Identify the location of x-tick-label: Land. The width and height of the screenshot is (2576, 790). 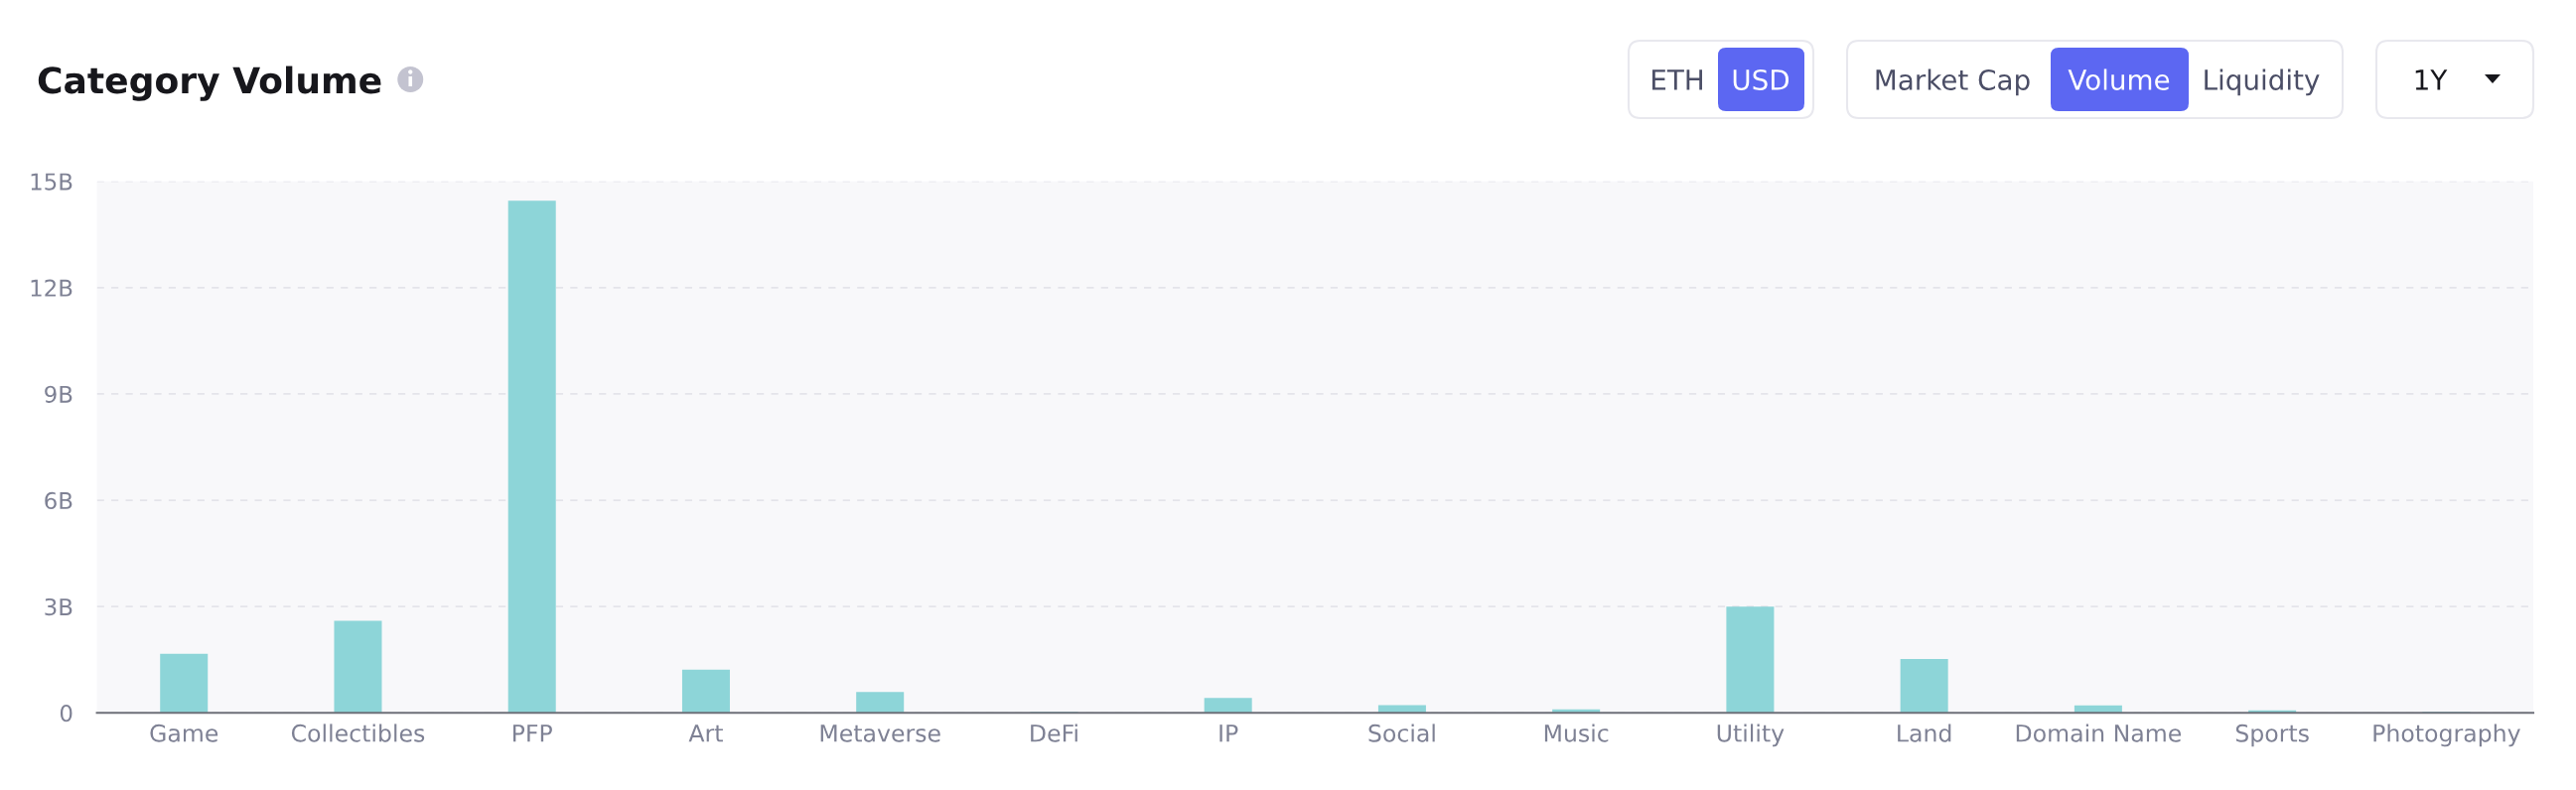
(1925, 733).